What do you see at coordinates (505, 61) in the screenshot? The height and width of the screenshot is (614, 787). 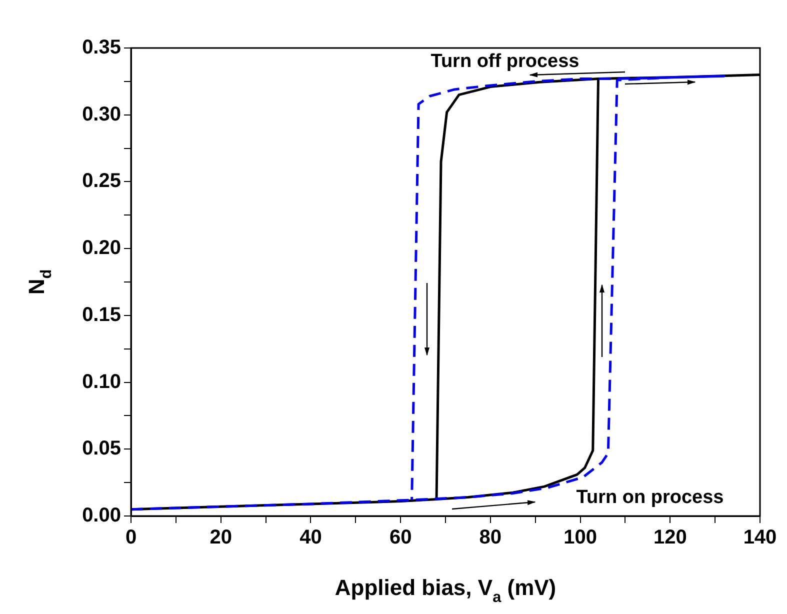 I see `annotation: Turn off process` at bounding box center [505, 61].